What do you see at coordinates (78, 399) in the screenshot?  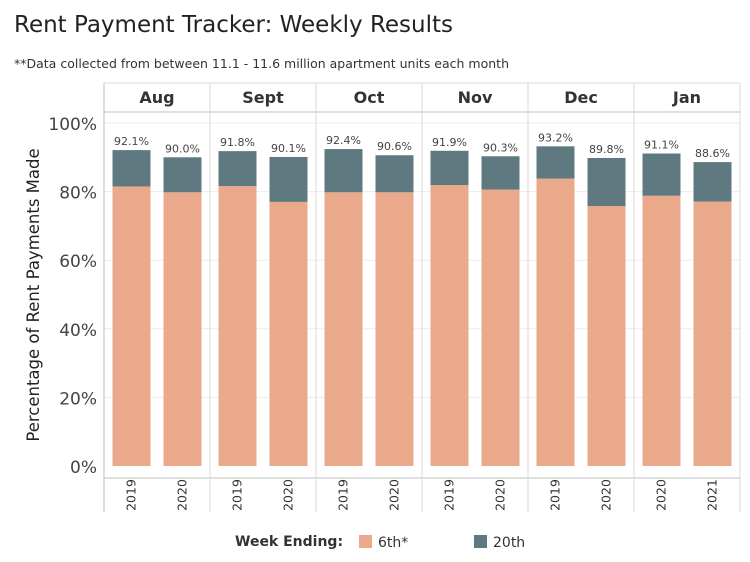 I see `y-tick-label: 20%` at bounding box center [78, 399].